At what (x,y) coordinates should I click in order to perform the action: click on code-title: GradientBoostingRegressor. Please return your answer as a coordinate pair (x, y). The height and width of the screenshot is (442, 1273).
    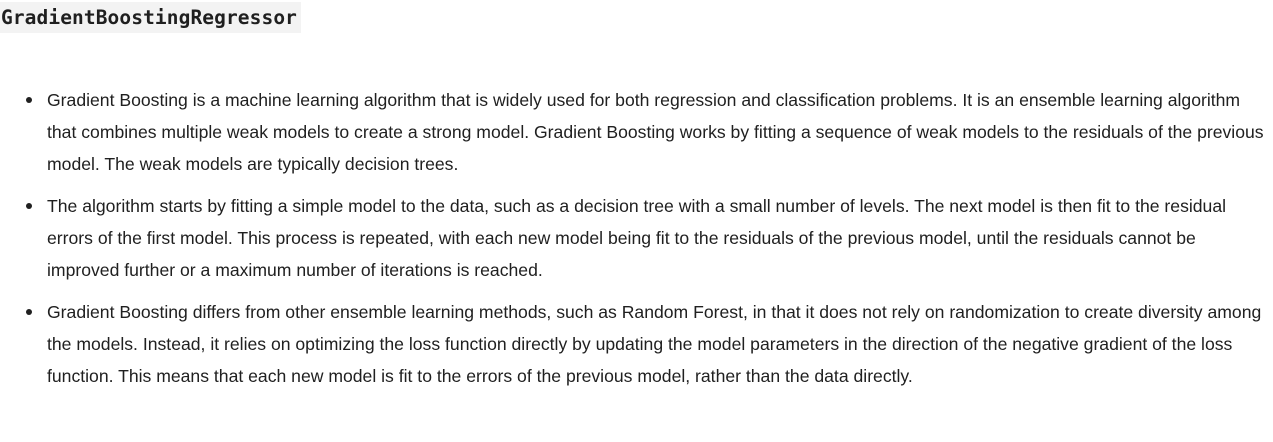
    Looking at the image, I should click on (150, 17).